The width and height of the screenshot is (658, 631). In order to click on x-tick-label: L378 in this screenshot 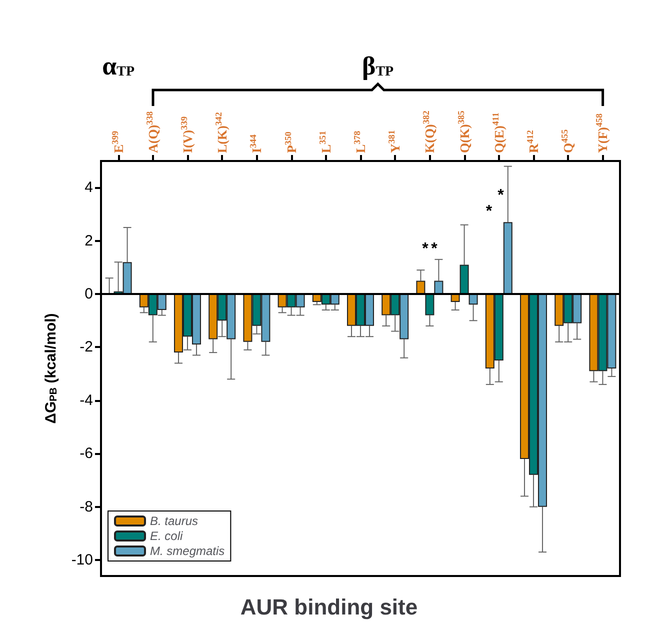, I will do `click(360, 141)`.